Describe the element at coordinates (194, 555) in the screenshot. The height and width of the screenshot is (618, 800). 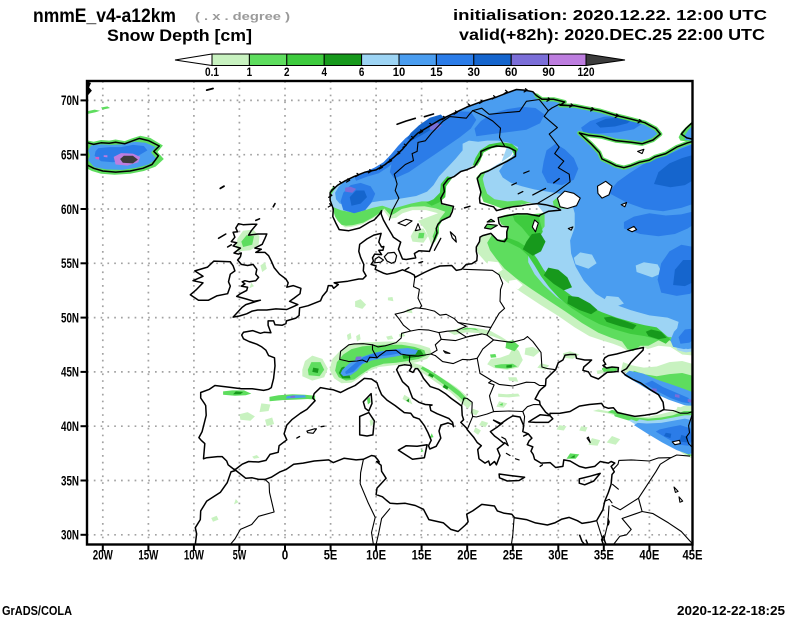
I see `svg-text: 10W` at that location.